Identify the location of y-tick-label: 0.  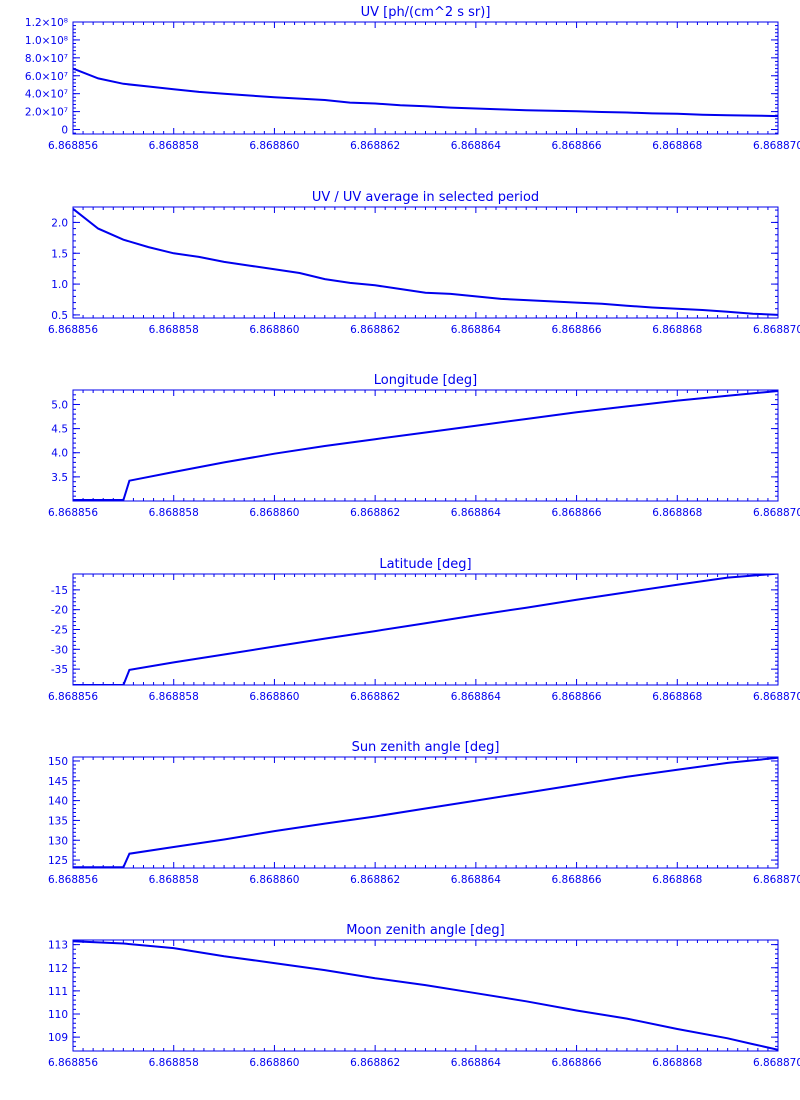
(64, 131).